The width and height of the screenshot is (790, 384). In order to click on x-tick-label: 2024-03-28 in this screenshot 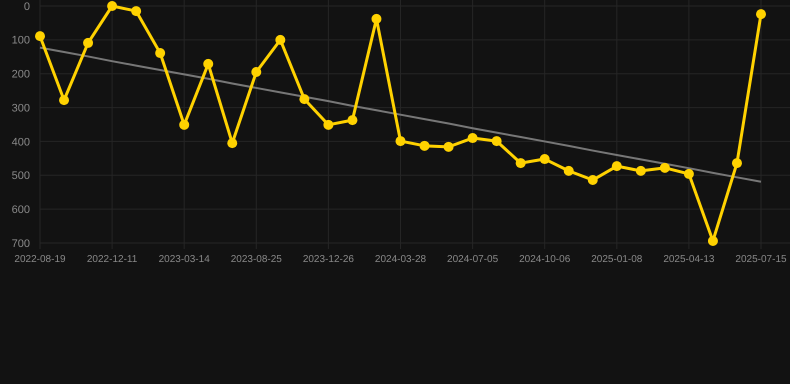, I will do `click(400, 259)`.